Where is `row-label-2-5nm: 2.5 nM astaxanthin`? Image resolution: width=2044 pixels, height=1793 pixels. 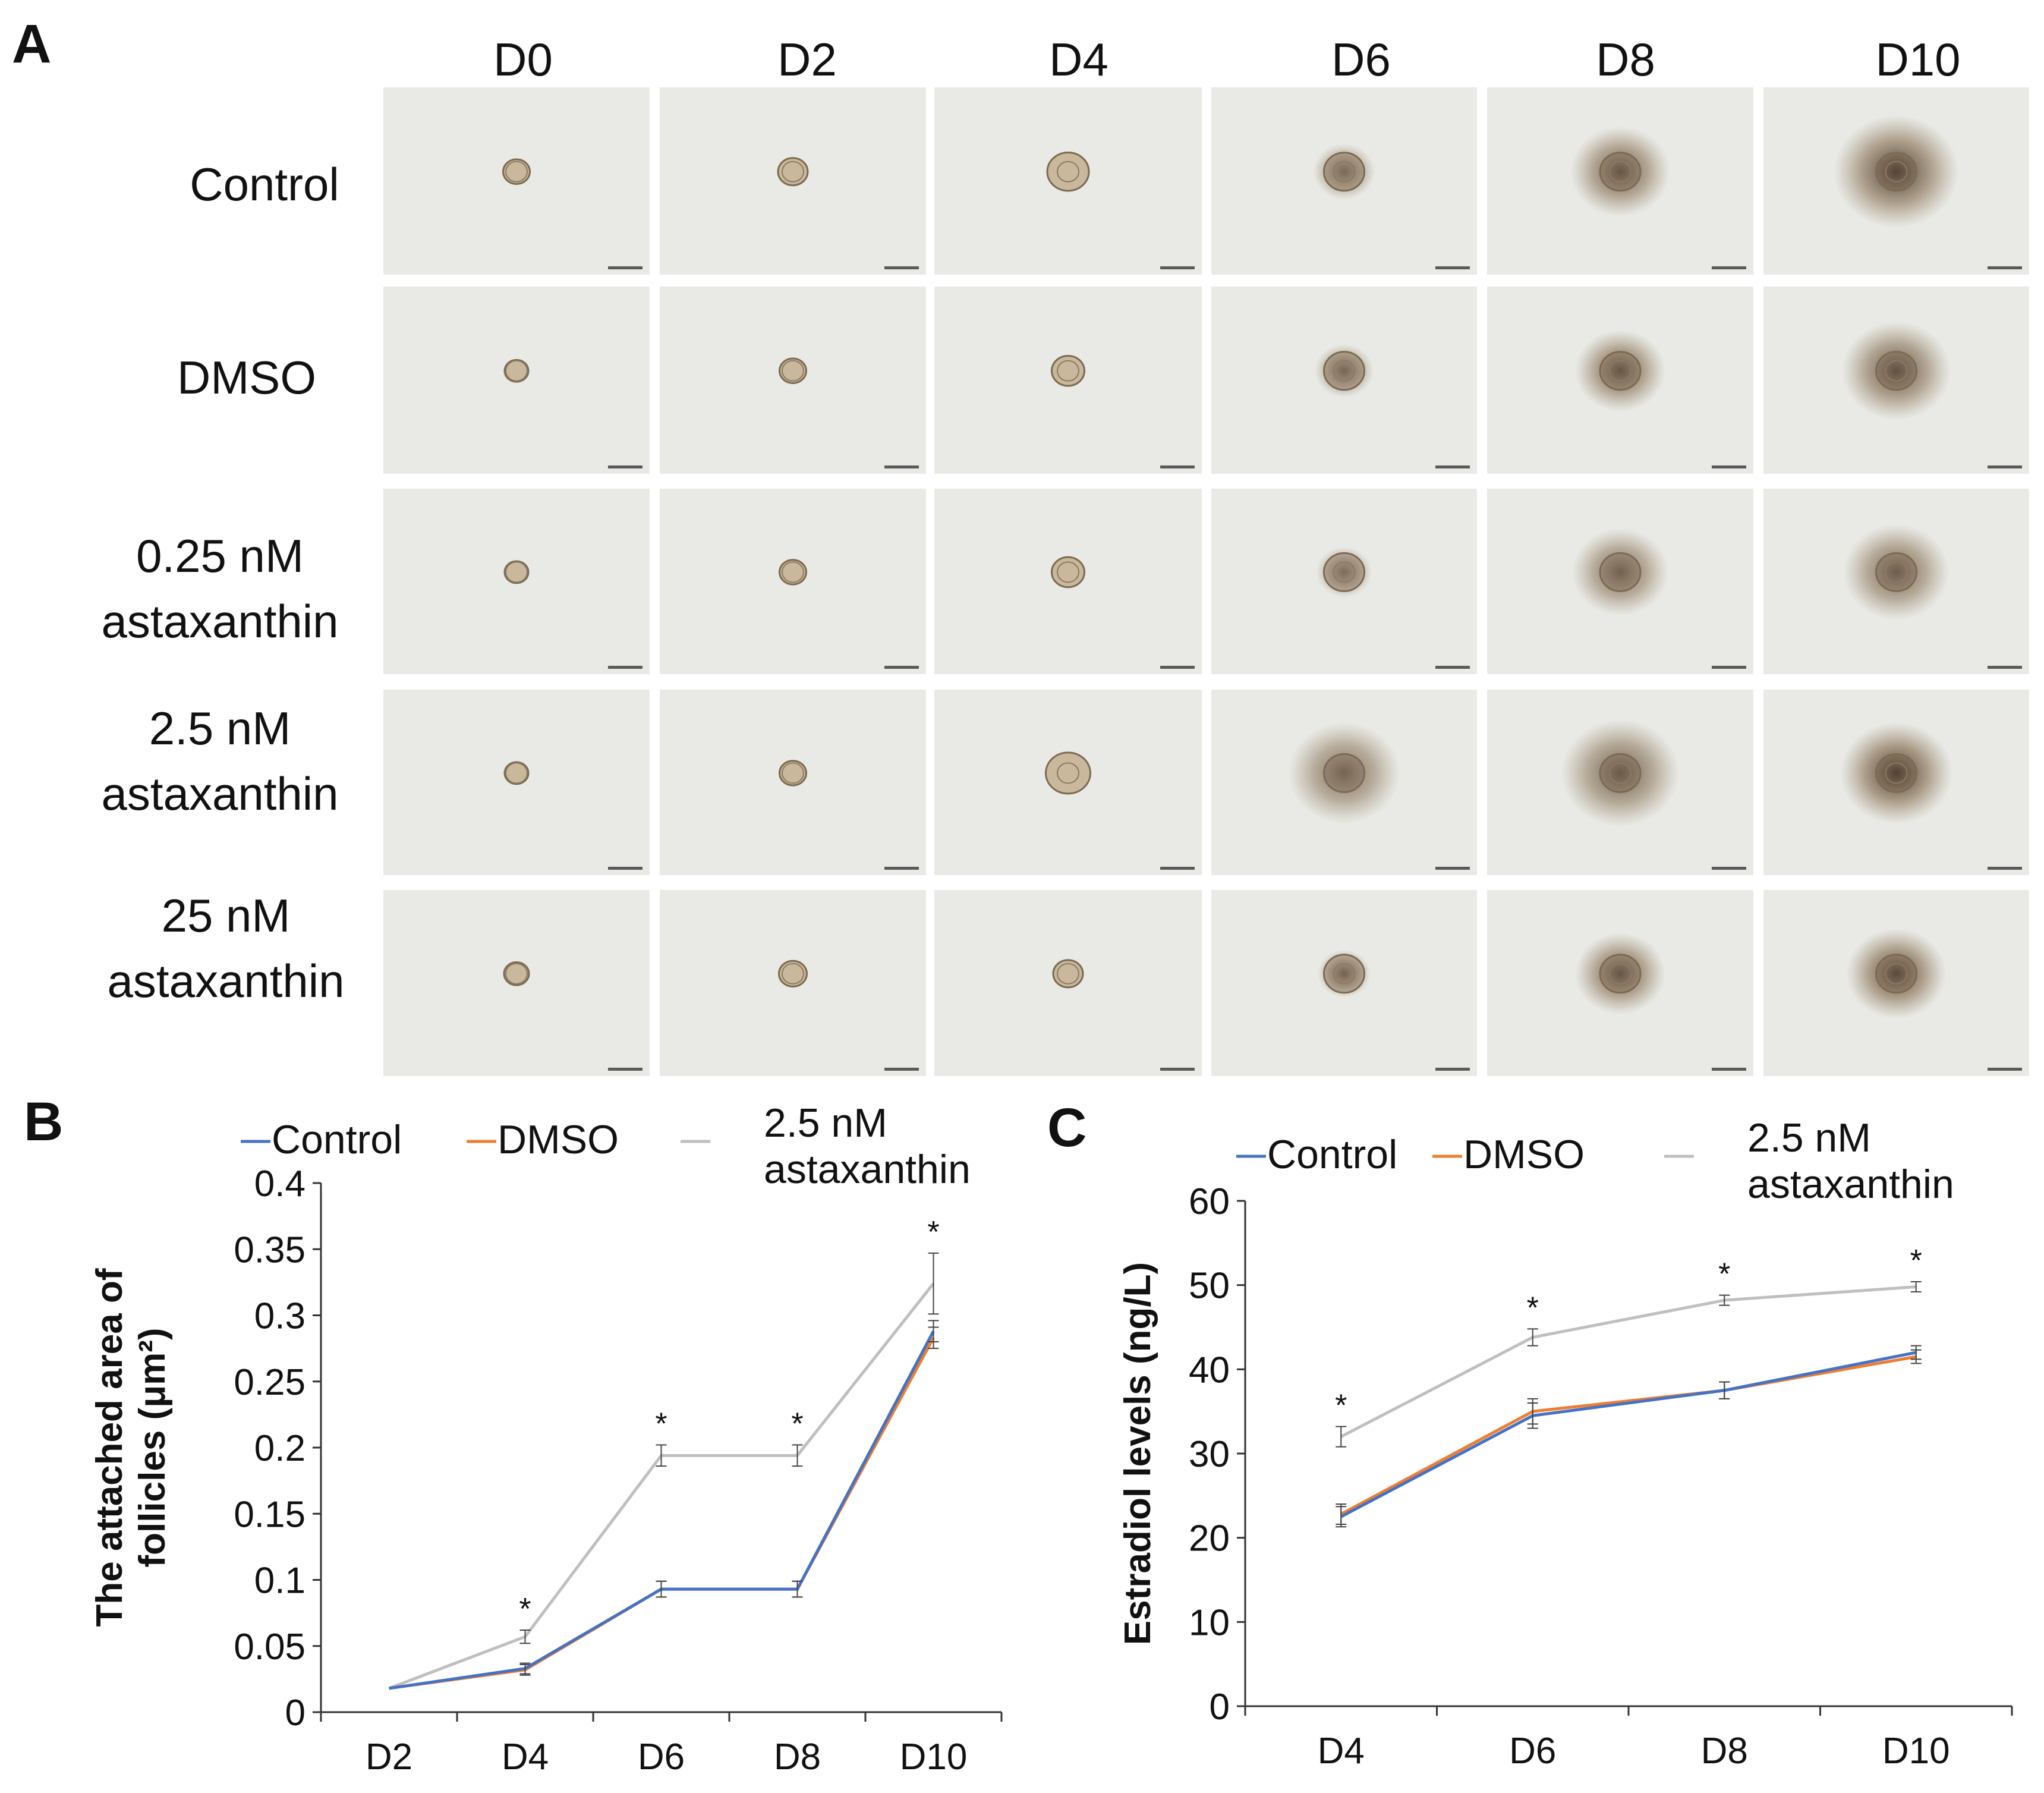 row-label-2-5nm: 2.5 nM astaxanthin is located at coordinates (219, 761).